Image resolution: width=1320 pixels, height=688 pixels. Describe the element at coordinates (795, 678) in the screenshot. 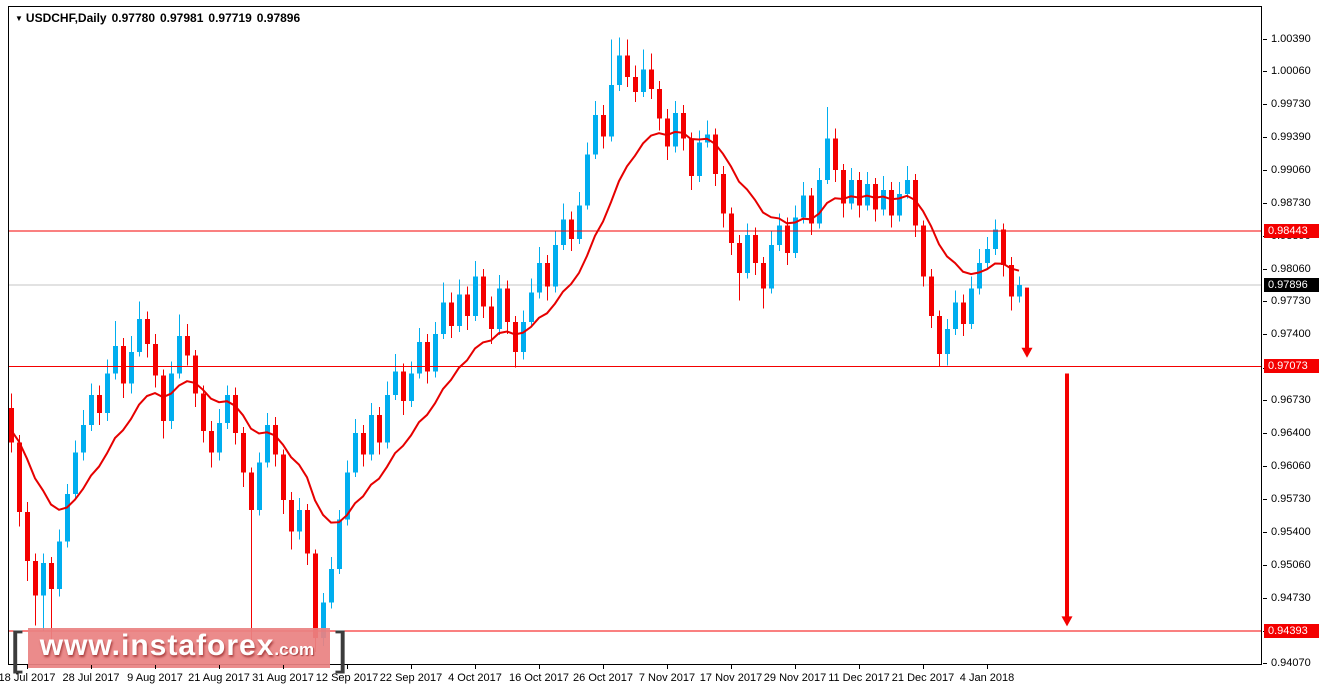

I see `date-axis-label: 29 Nov 2017` at that location.